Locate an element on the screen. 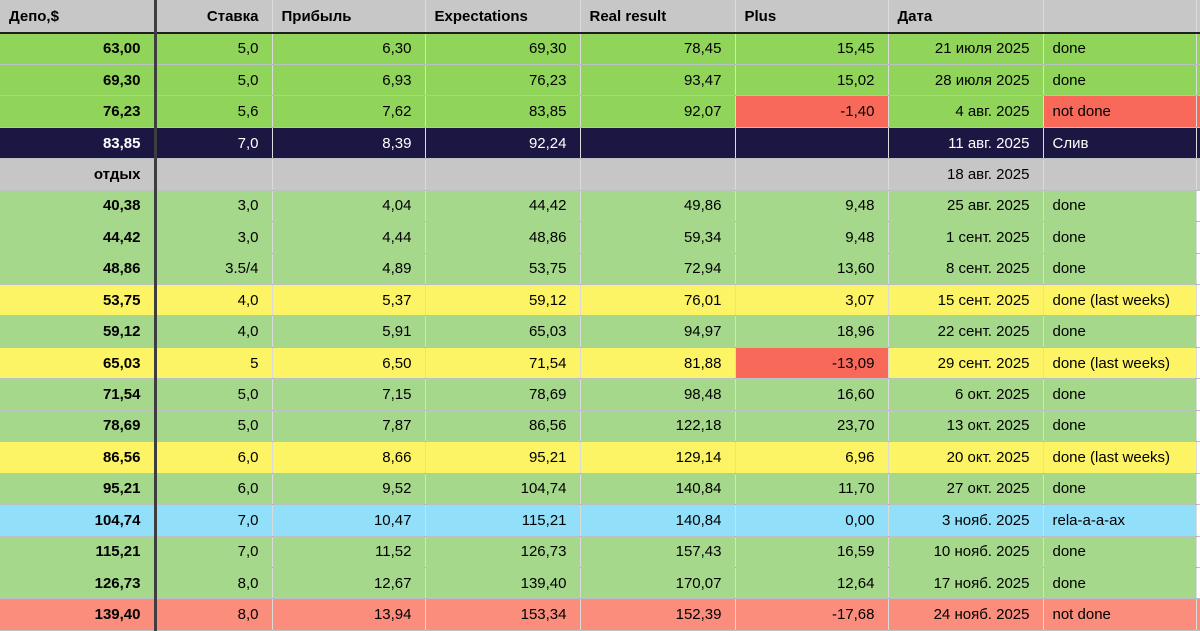  cell-plus: 11,70 is located at coordinates (812, 489).